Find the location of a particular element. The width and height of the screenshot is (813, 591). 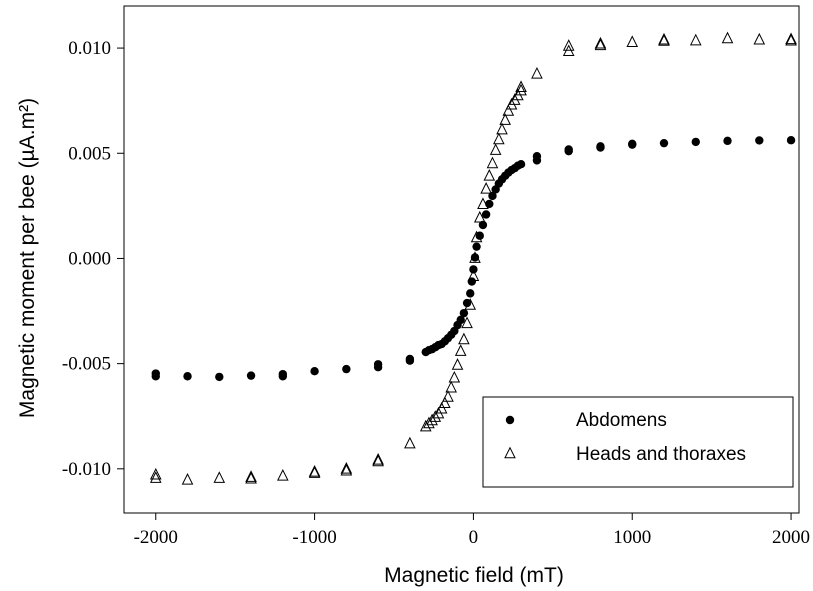

y-tick-label: -0.005 is located at coordinates (86, 364).